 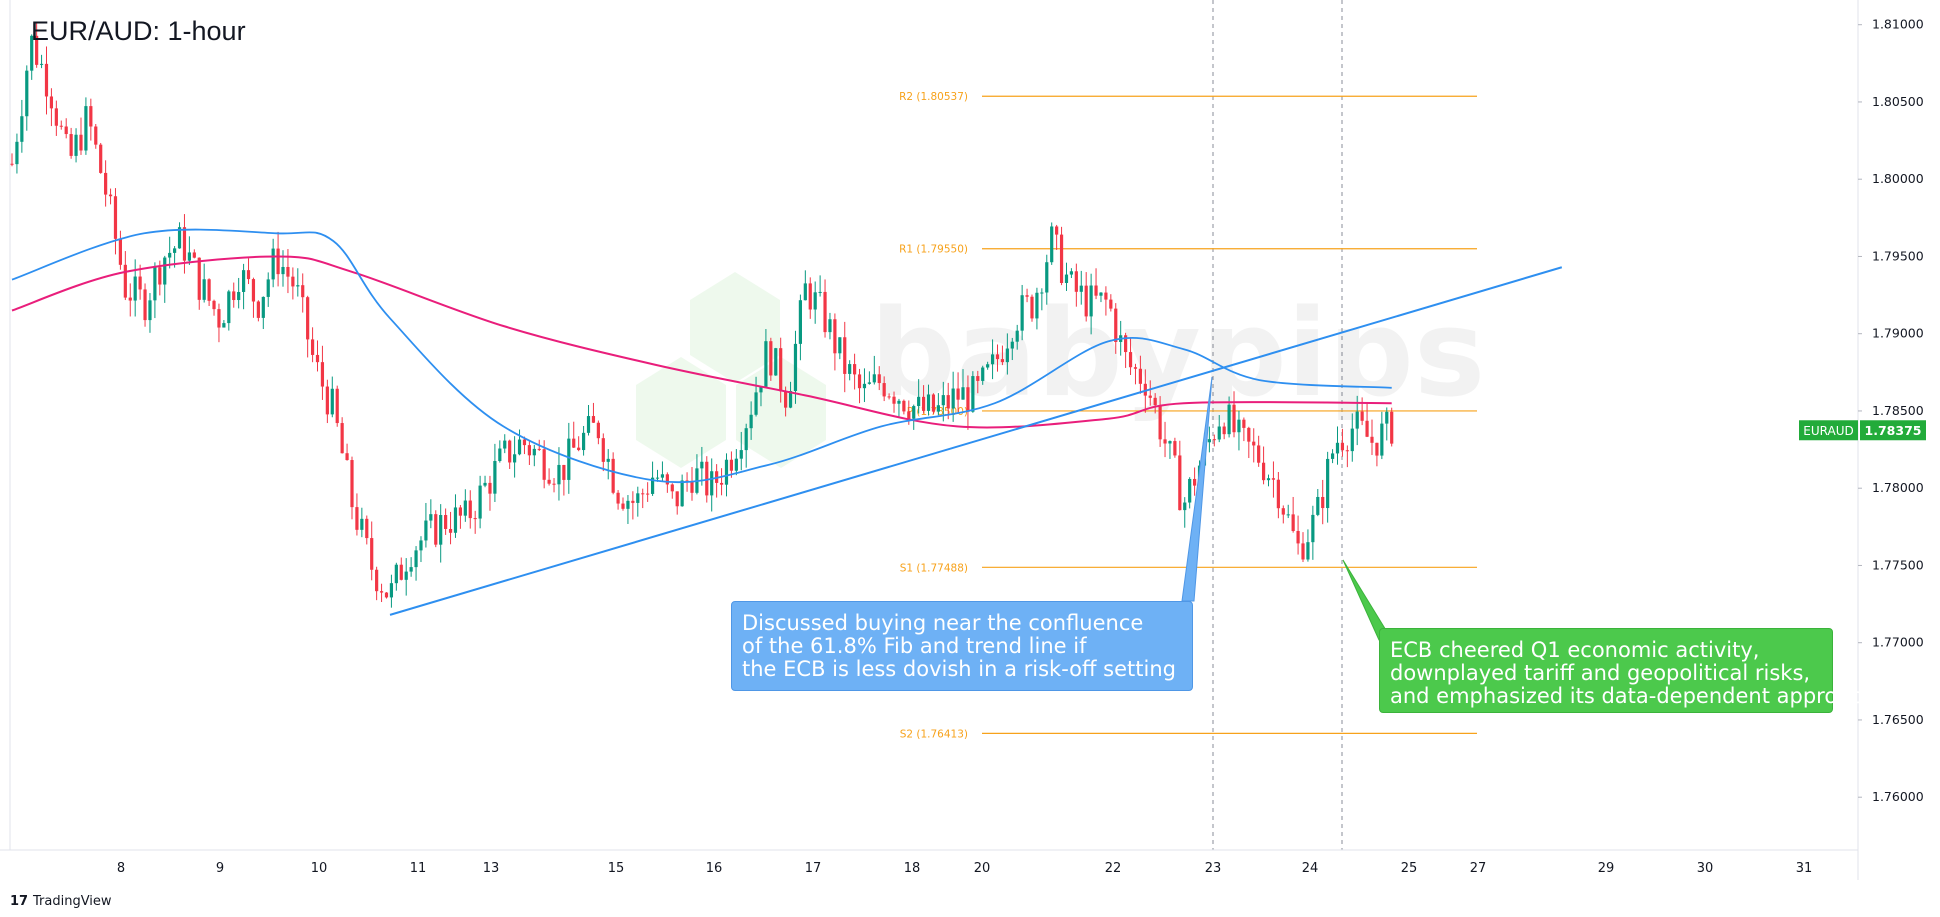 What do you see at coordinates (1606, 868) in the screenshot?
I see `x-tick-label: 29` at bounding box center [1606, 868].